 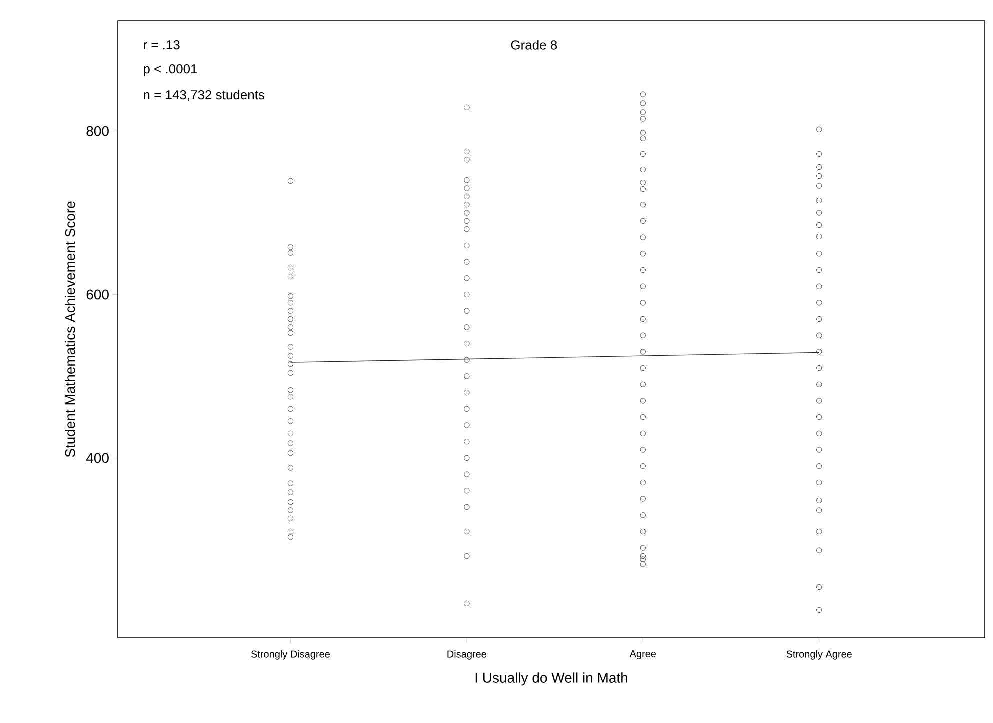 I want to click on y-tick-label: 600, so click(x=97, y=295).